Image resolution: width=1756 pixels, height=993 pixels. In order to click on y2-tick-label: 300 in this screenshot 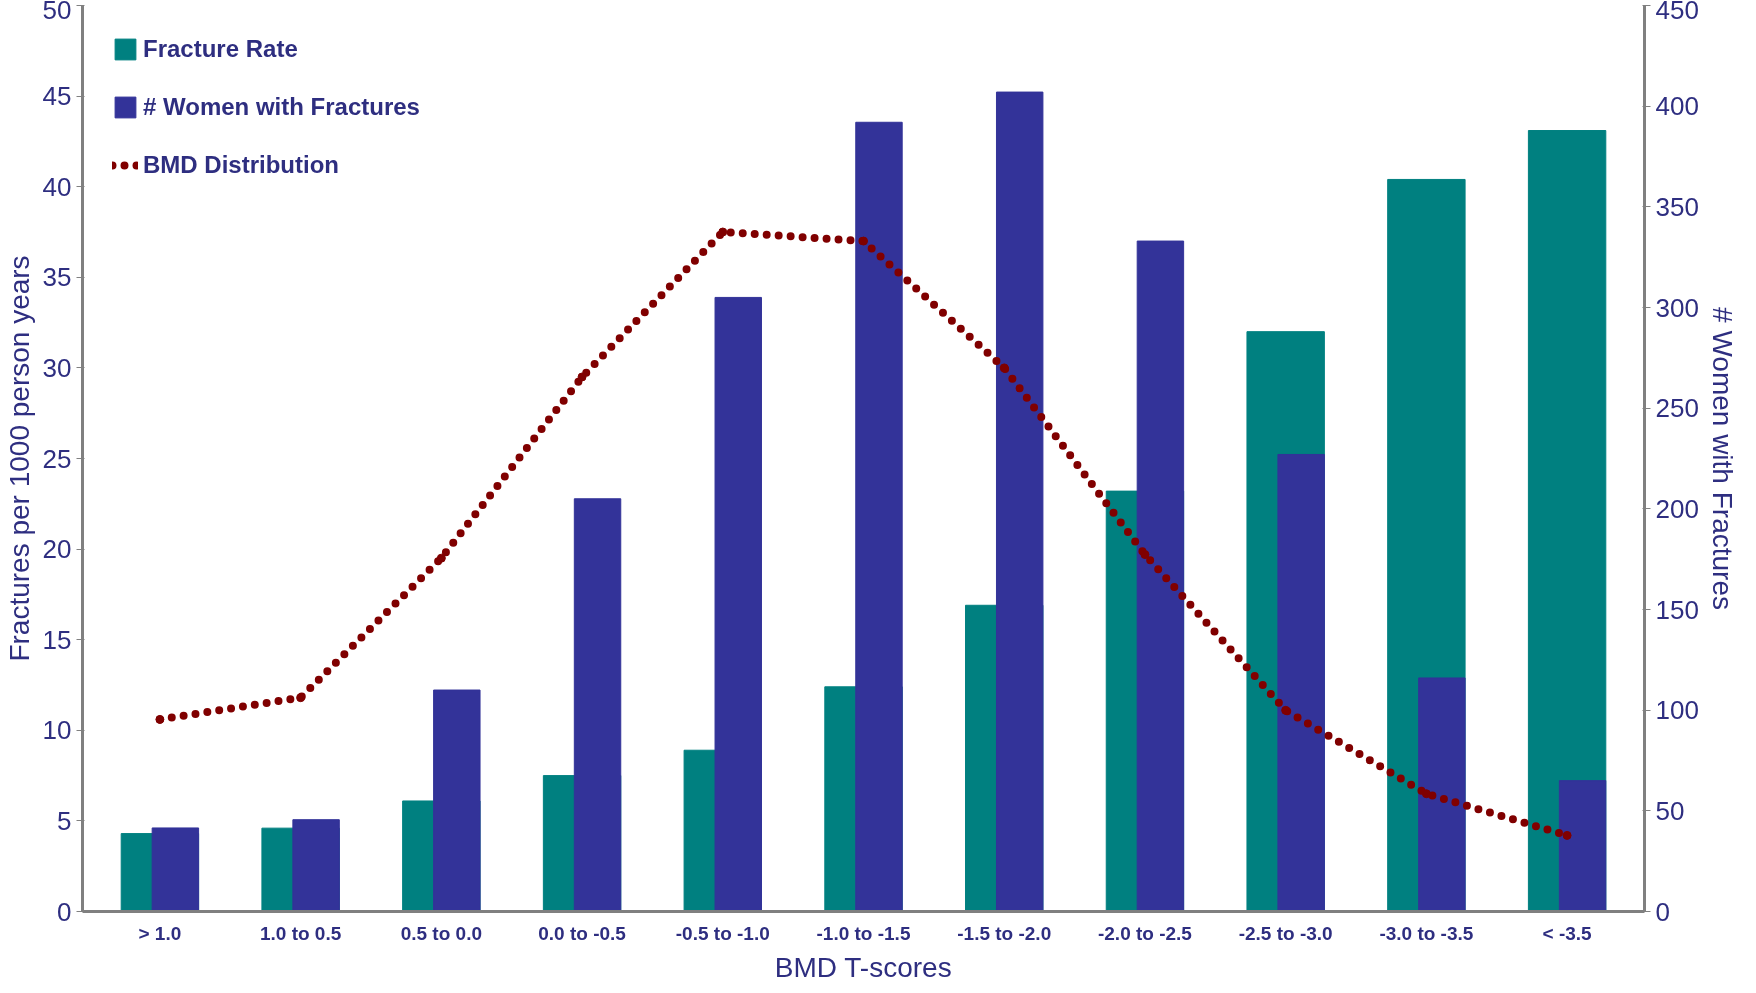, I will do `click(1677, 307)`.